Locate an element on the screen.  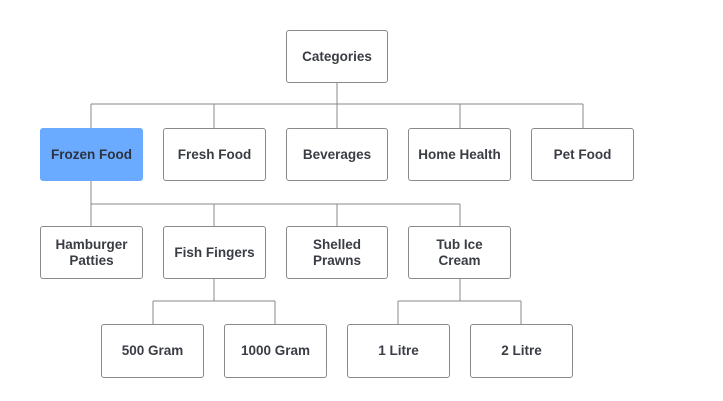
node-label: Fresh Food is located at coordinates (214, 154).